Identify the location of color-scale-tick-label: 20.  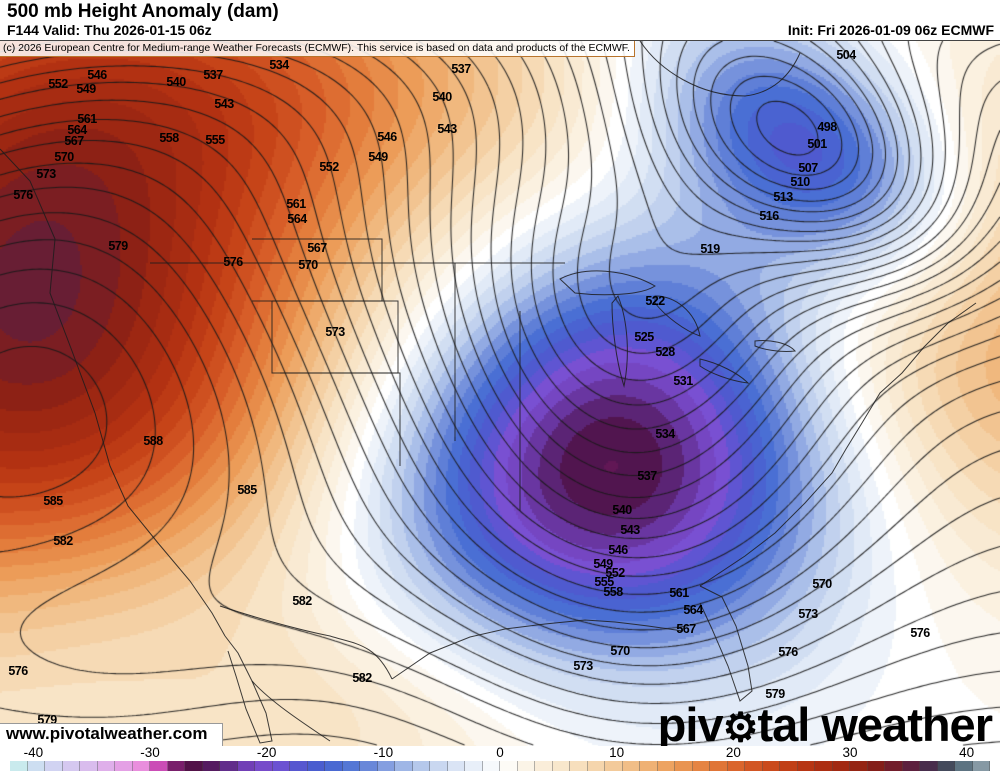
(733, 752).